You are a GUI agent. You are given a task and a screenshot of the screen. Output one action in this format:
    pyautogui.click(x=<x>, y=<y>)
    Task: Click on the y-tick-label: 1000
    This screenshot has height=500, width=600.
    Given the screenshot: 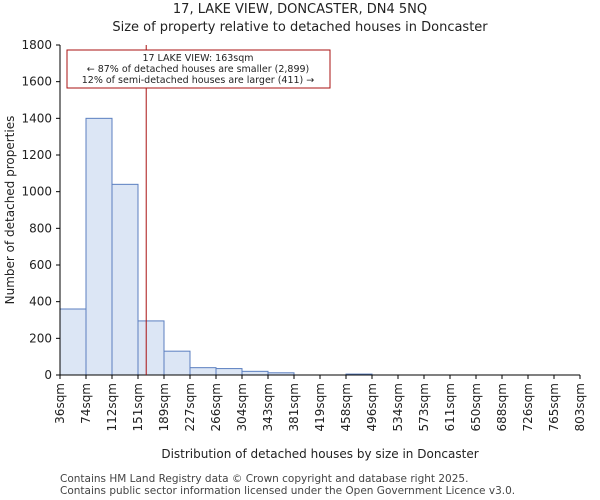 What is the action you would take?
    pyautogui.click(x=36, y=192)
    